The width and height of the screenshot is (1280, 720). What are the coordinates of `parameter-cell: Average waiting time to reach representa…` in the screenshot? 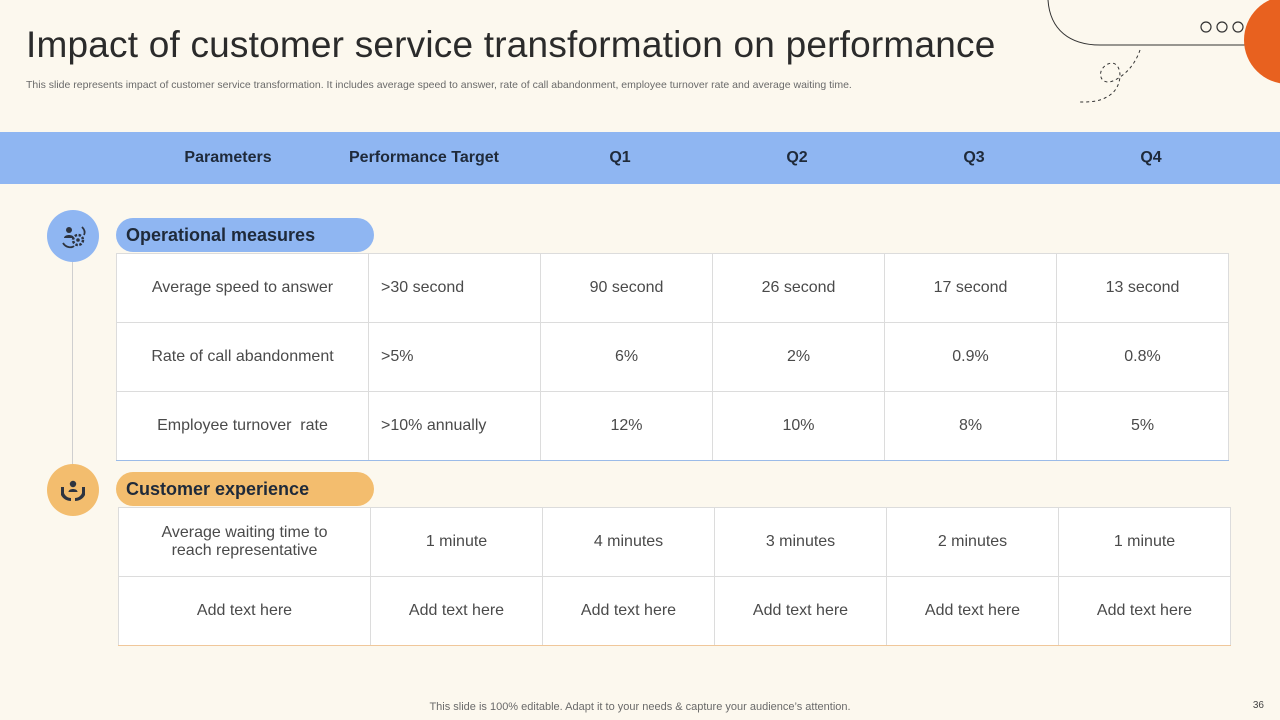 It's located at (244, 542).